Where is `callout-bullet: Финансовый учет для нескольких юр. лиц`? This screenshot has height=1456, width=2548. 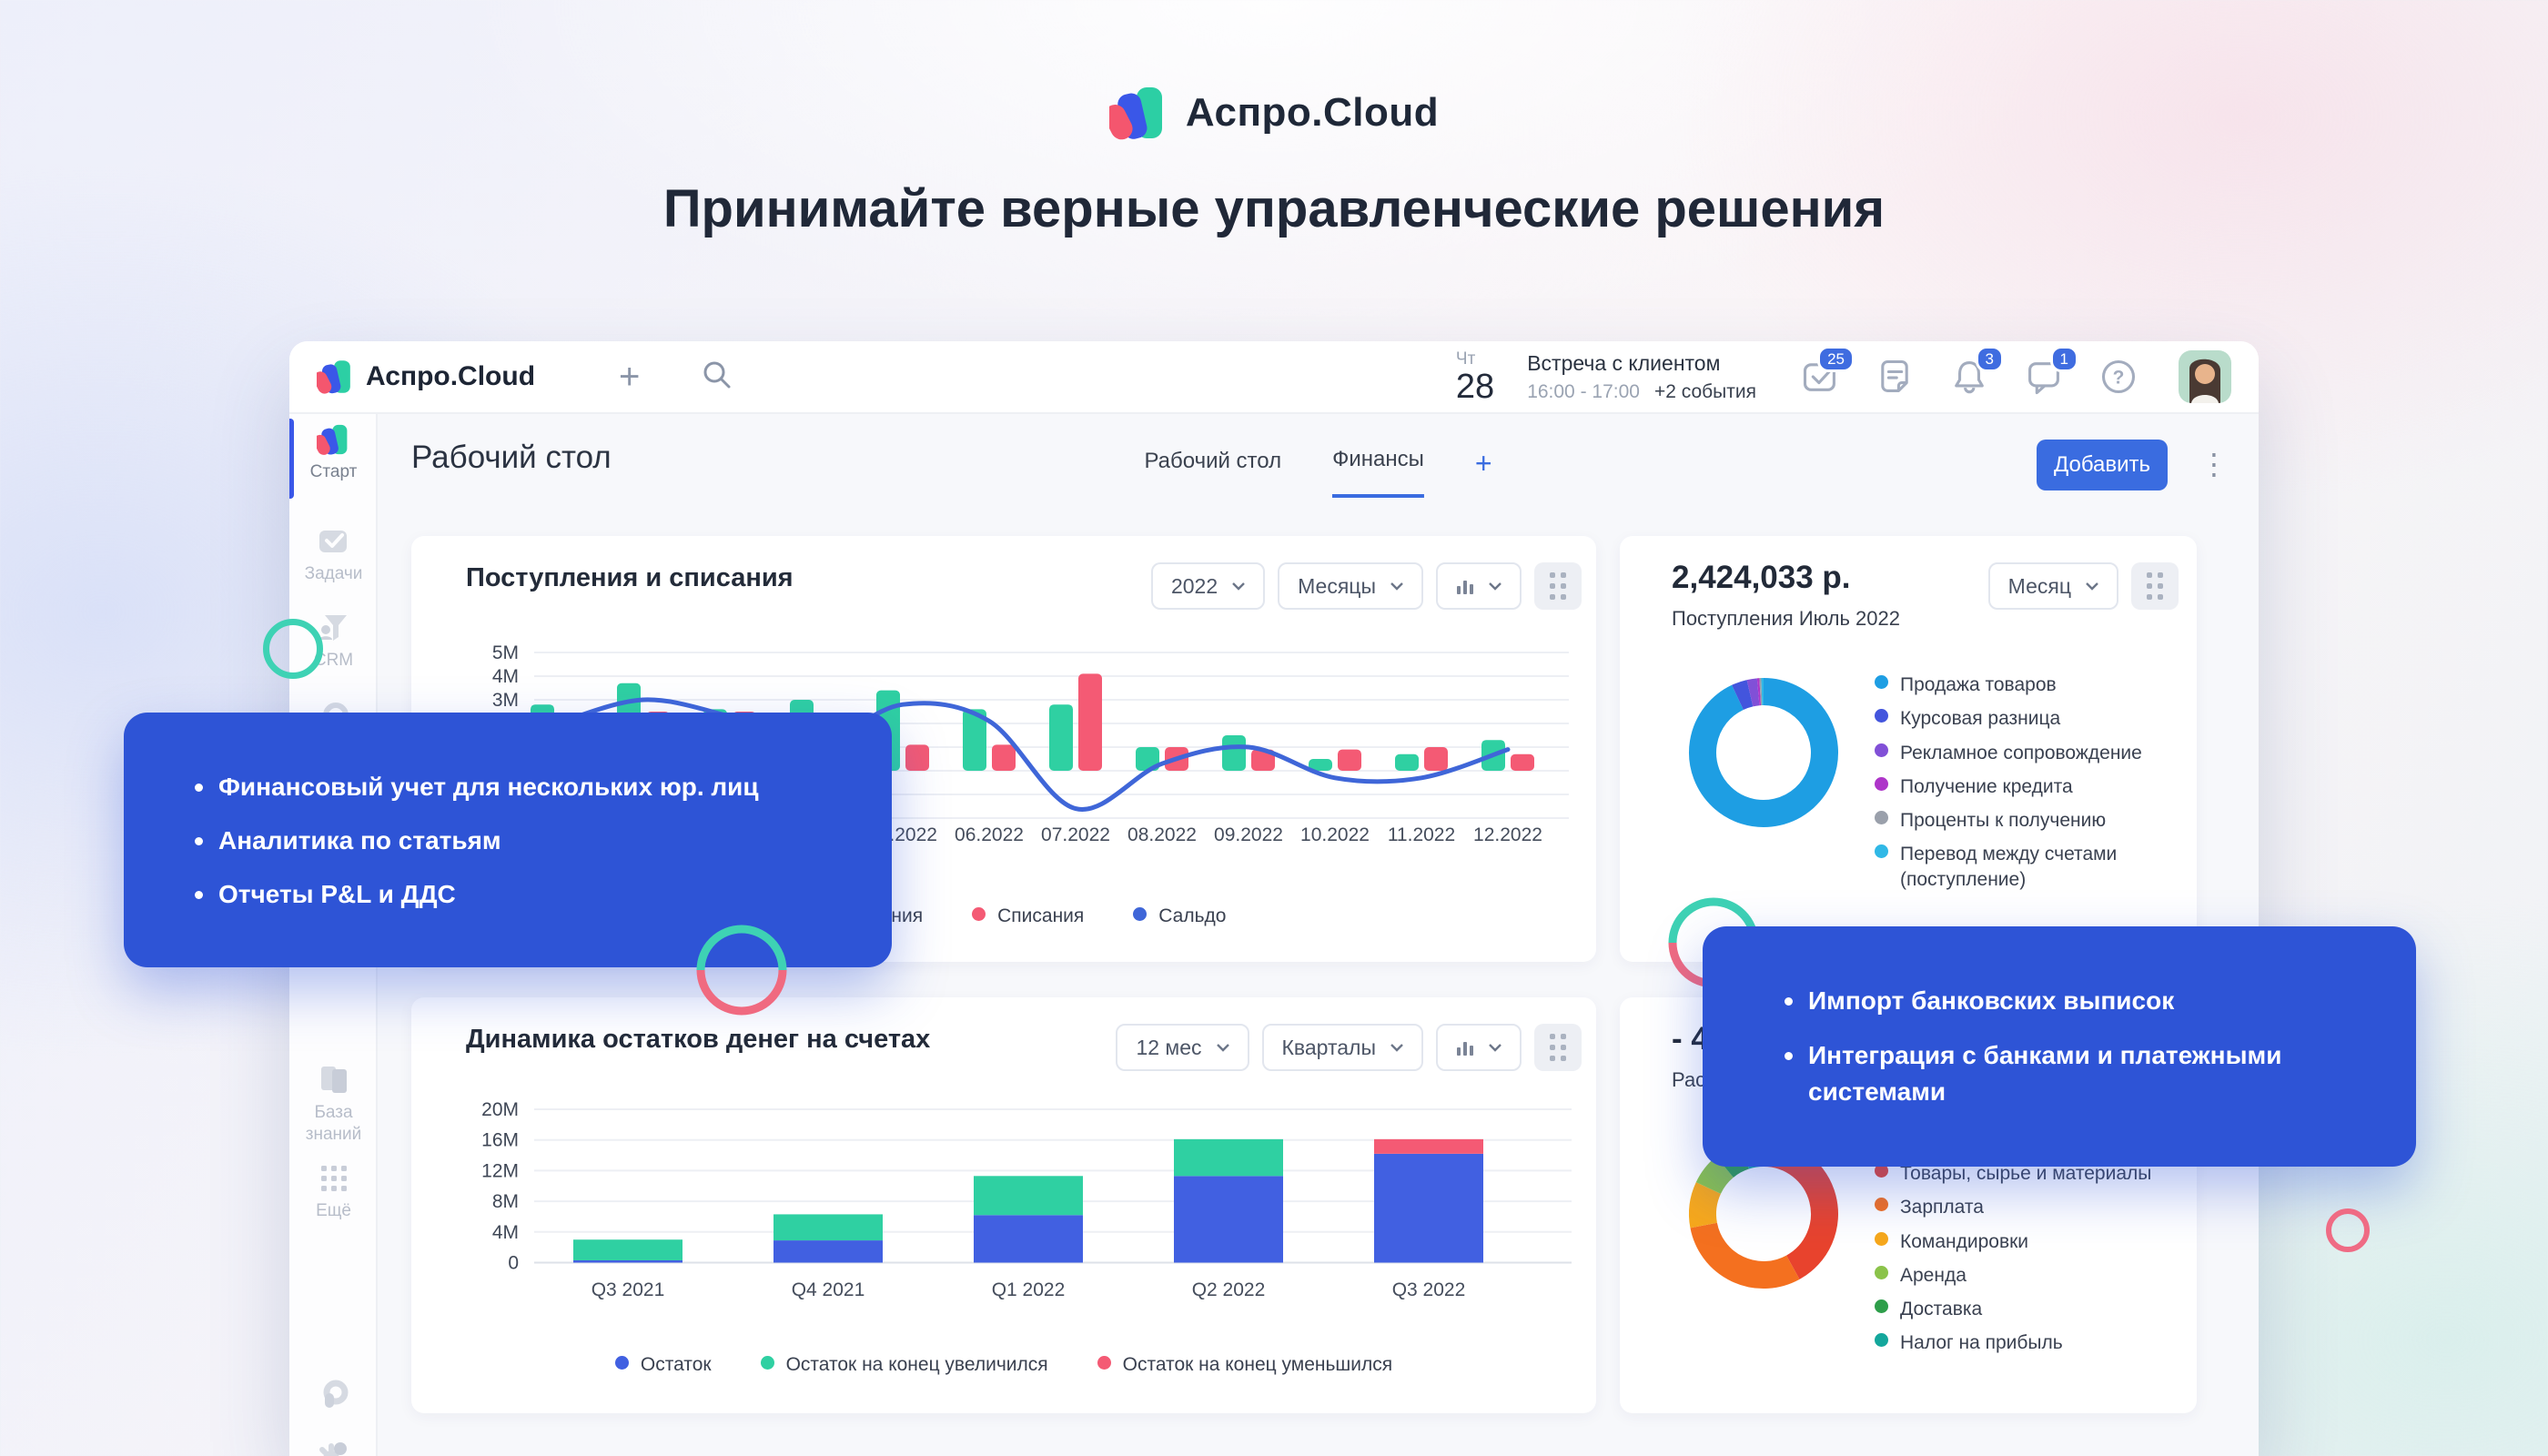 callout-bullet: Финансовый учет для нескольких юр. лиц is located at coordinates (516, 787).